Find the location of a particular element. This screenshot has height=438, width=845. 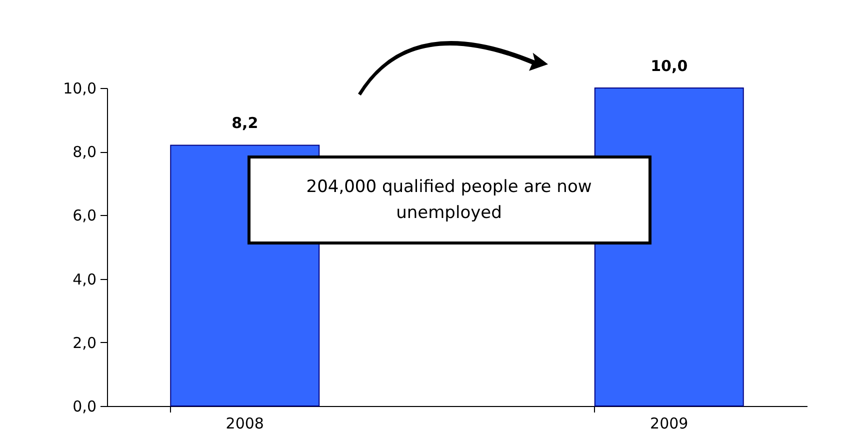

y-tick-label: 10,0 is located at coordinates (79, 89).